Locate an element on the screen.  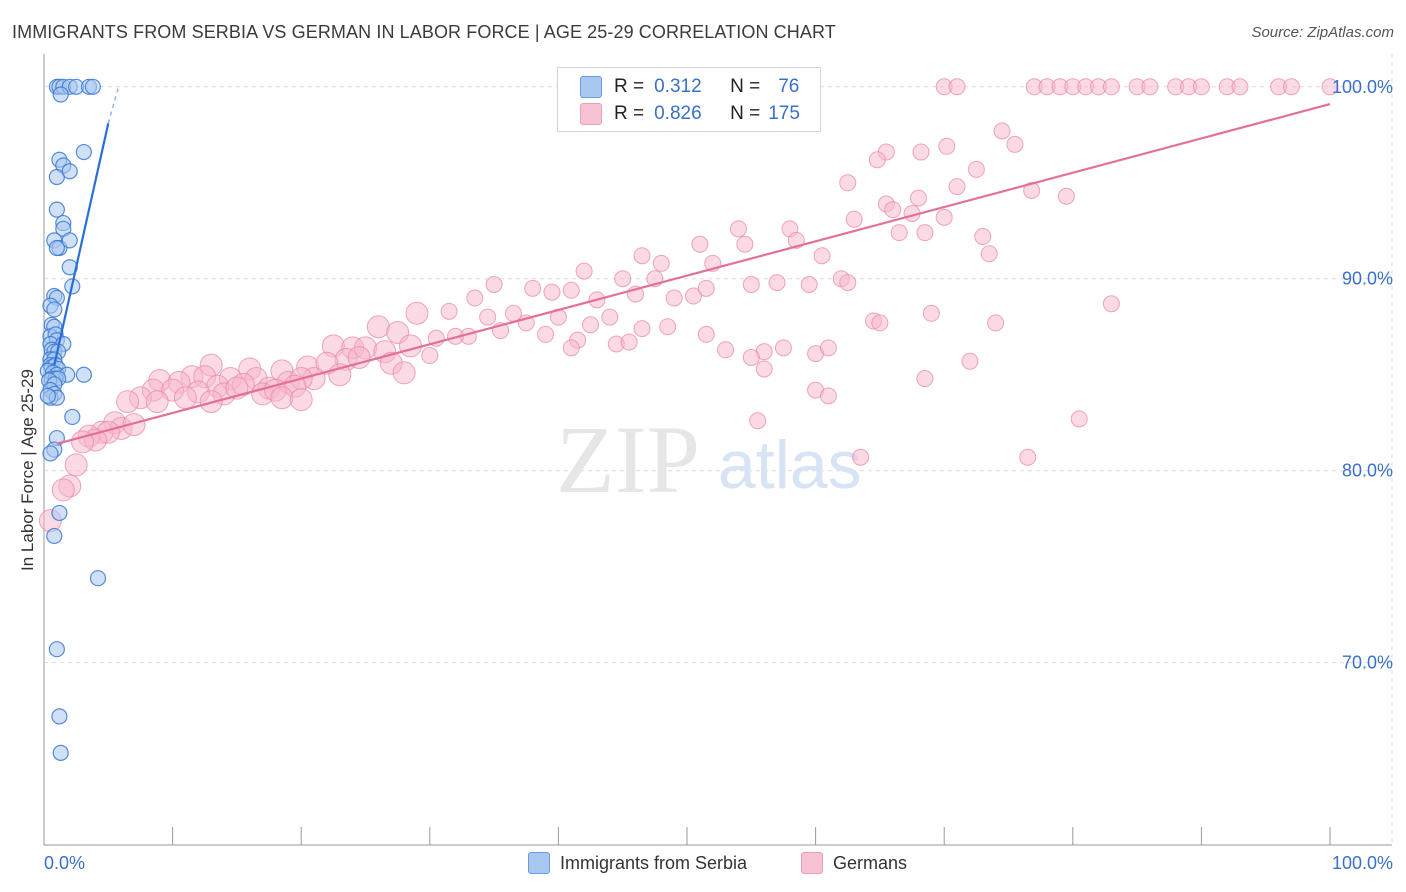
germans-legend-label: Germans is located at coordinates (870, 862).